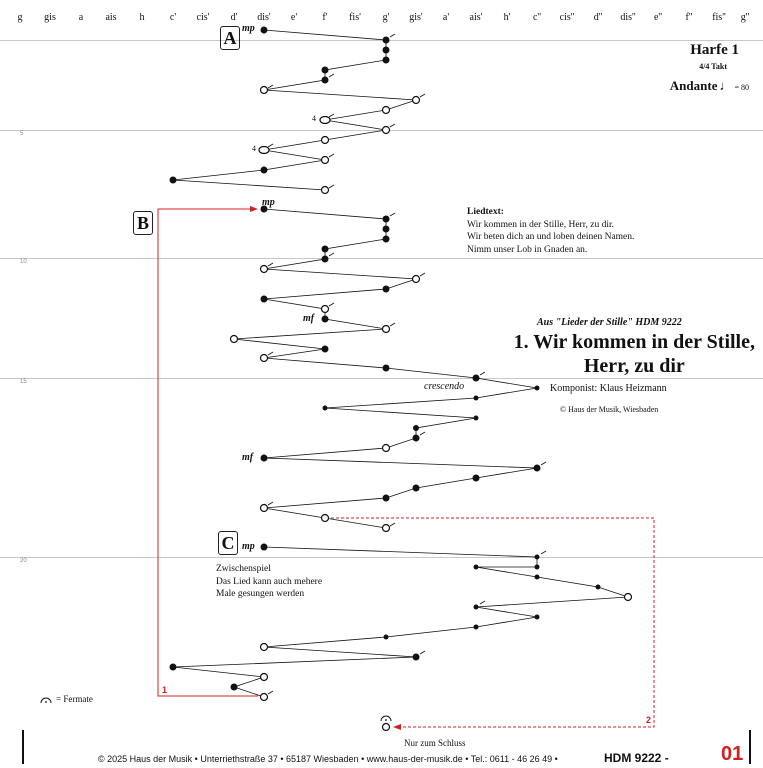 The image size is (763, 768). Describe the element at coordinates (355, 17) in the screenshot. I see `note-name: fis'` at that location.